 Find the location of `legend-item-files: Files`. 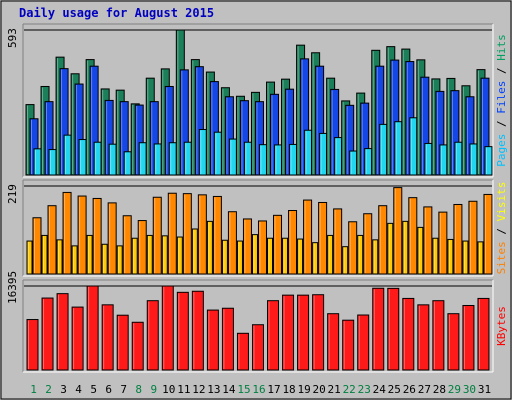

legend-item-files: Files is located at coordinates (501, 97).